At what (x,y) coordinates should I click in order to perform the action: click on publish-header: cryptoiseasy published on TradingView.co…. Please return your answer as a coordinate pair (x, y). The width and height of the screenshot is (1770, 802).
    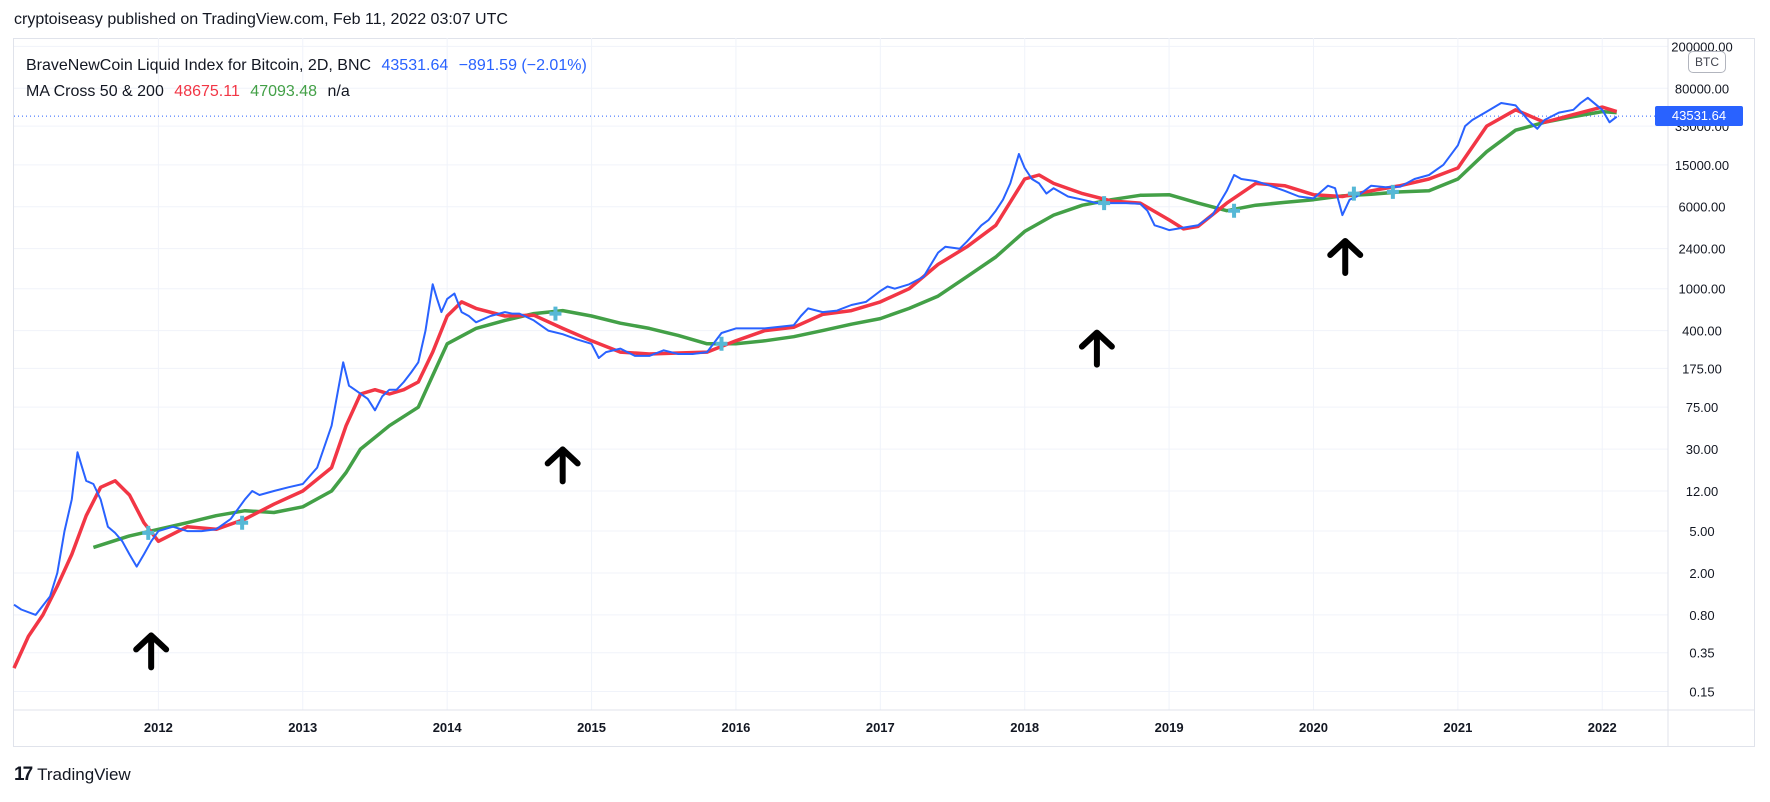
    Looking at the image, I should click on (261, 19).